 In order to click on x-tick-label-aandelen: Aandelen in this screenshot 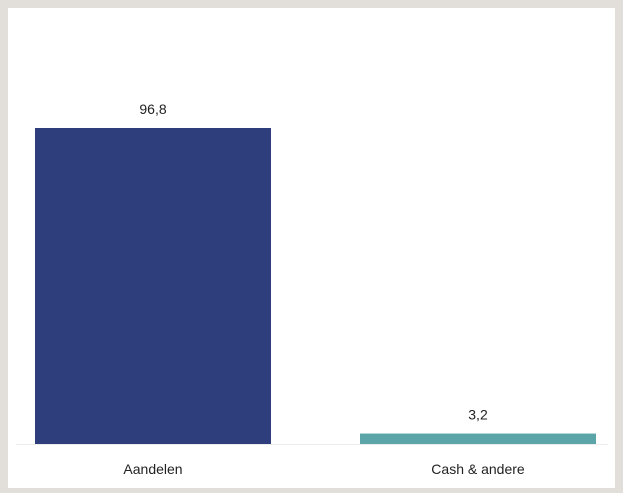, I will do `click(152, 469)`.